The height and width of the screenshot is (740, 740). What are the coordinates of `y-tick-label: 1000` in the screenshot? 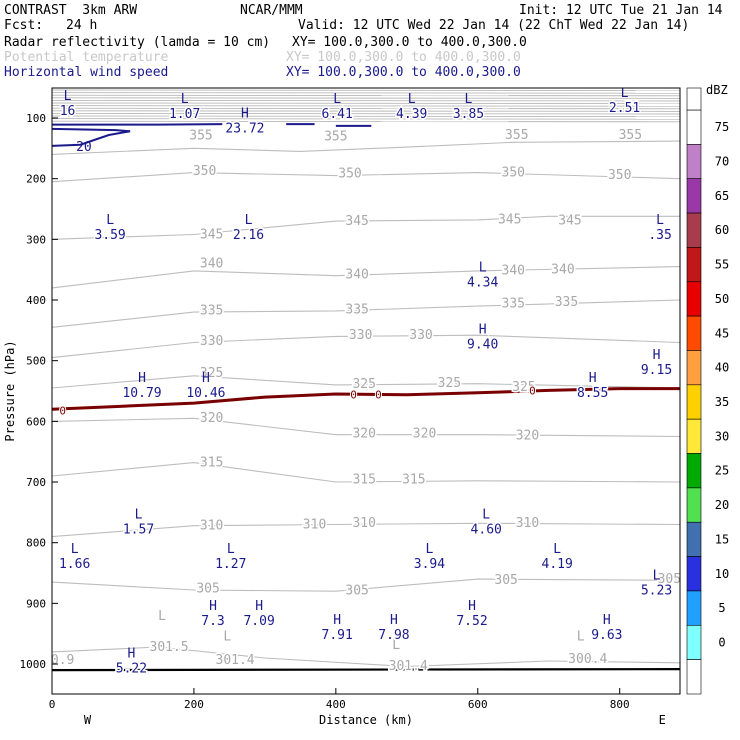 It's located at (33, 664).